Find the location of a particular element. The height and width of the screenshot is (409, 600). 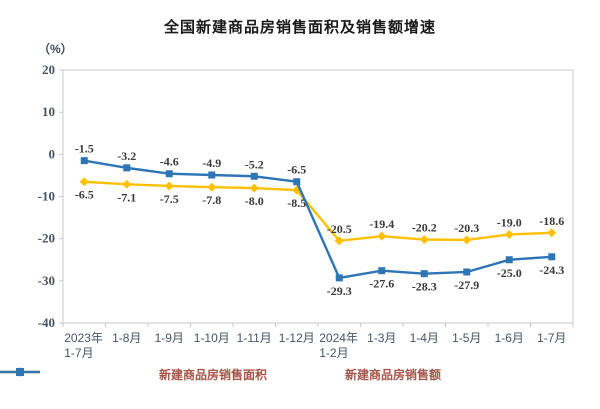

svg-text: -3.2 is located at coordinates (126, 156).